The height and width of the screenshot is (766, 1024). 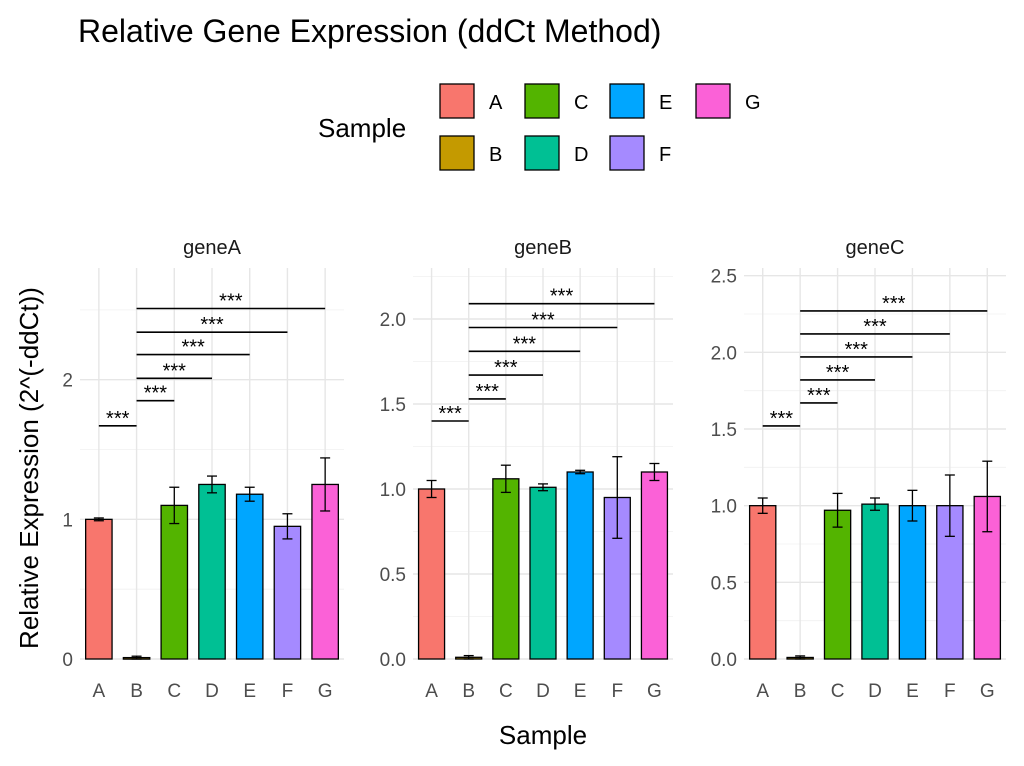 I want to click on legend-label-c: C, so click(x=581, y=103).